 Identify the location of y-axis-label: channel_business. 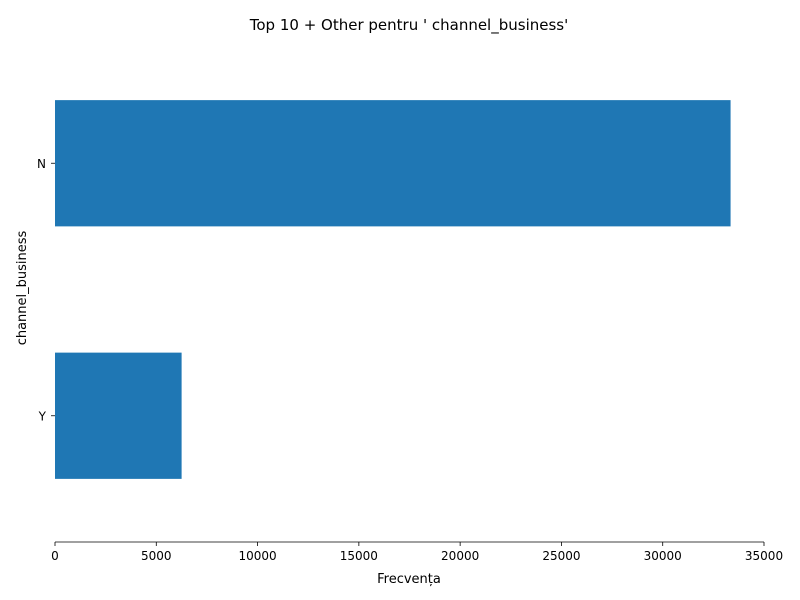
(22, 287).